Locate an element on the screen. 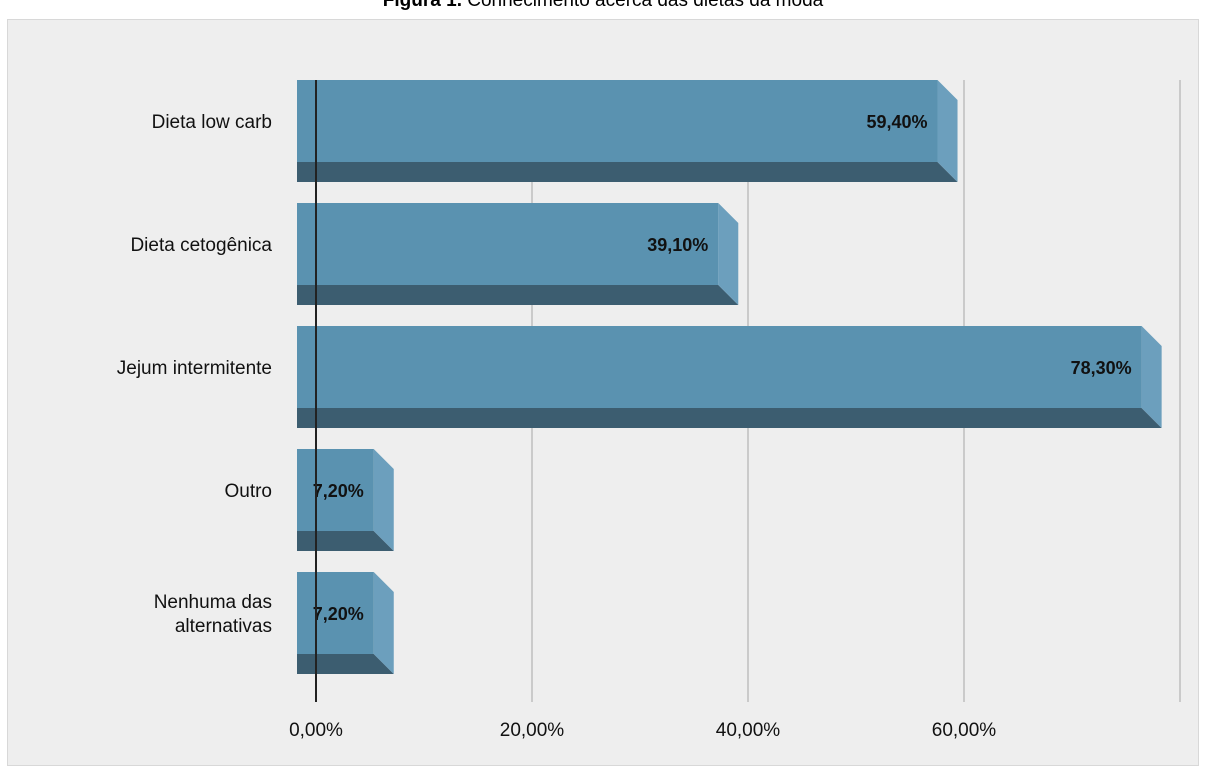  x-tick-label: 20,00% is located at coordinates (532, 730).